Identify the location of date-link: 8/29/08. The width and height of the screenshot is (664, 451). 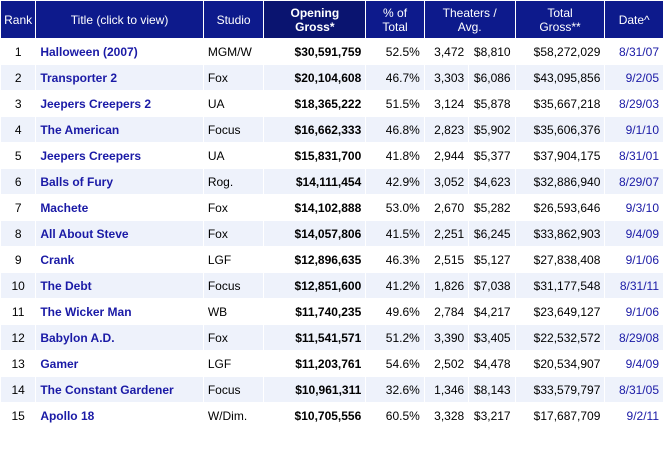
(634, 337).